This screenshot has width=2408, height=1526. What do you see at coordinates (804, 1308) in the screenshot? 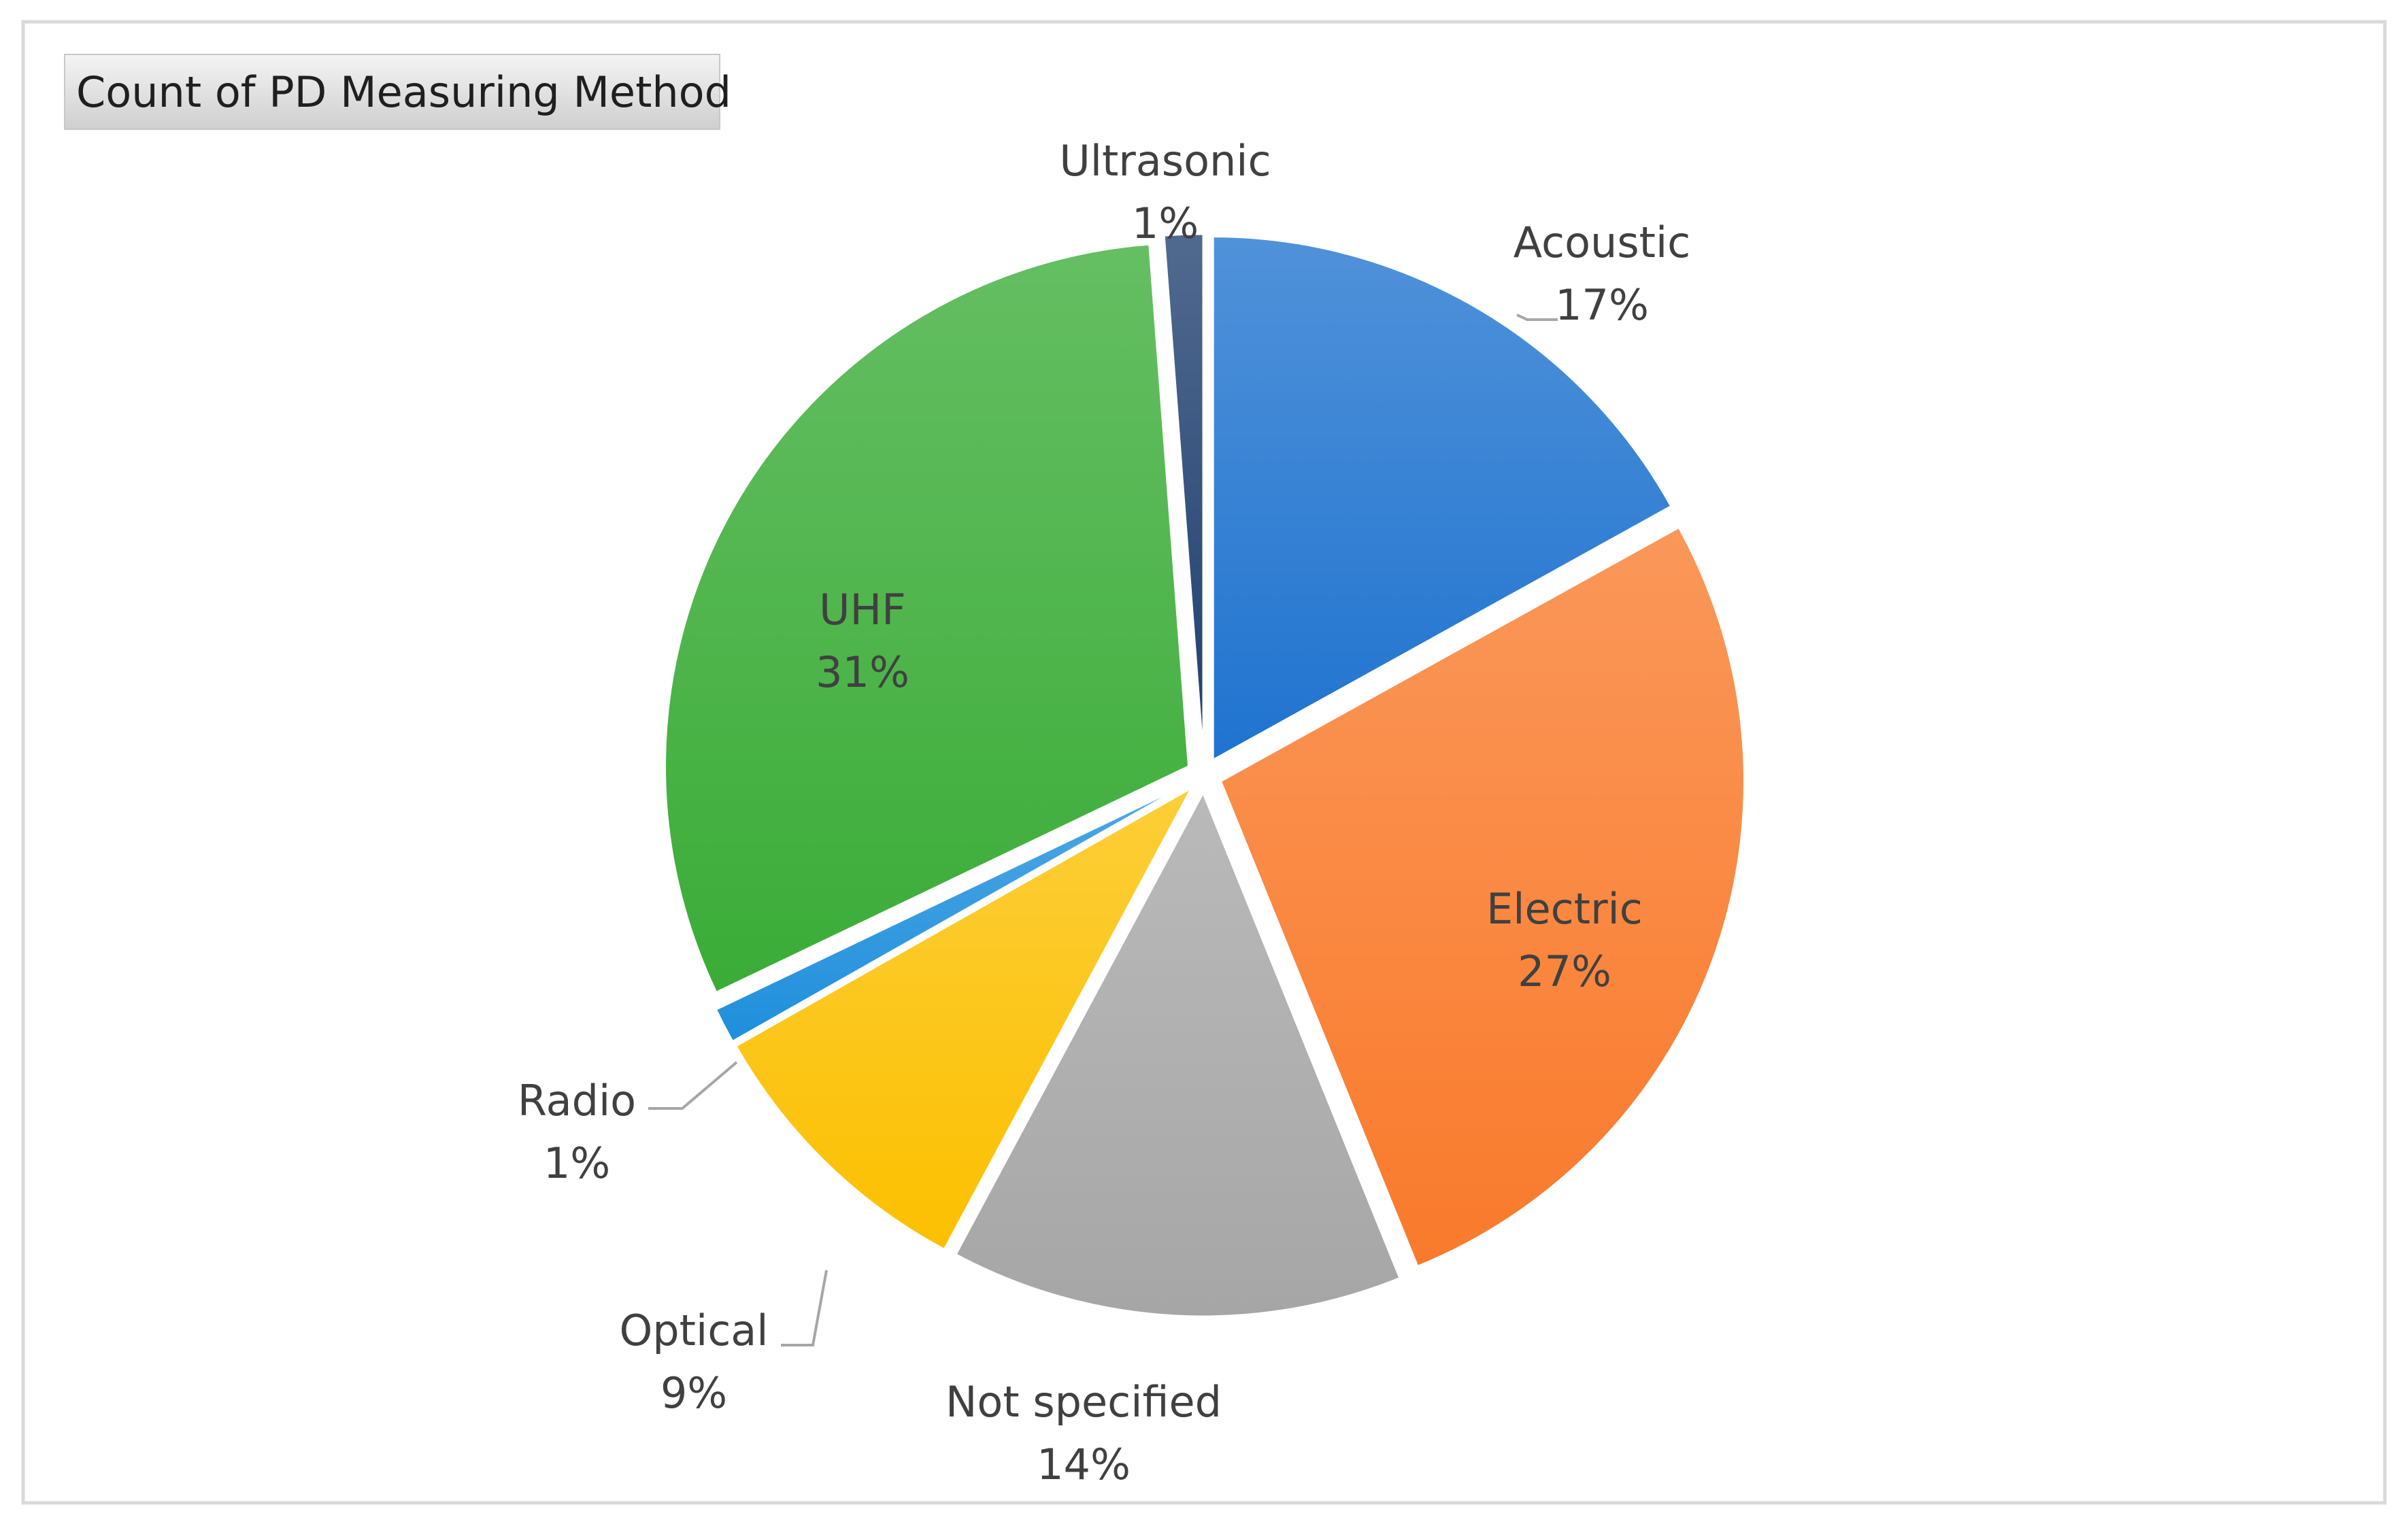
I see `leader-line-optical` at bounding box center [804, 1308].